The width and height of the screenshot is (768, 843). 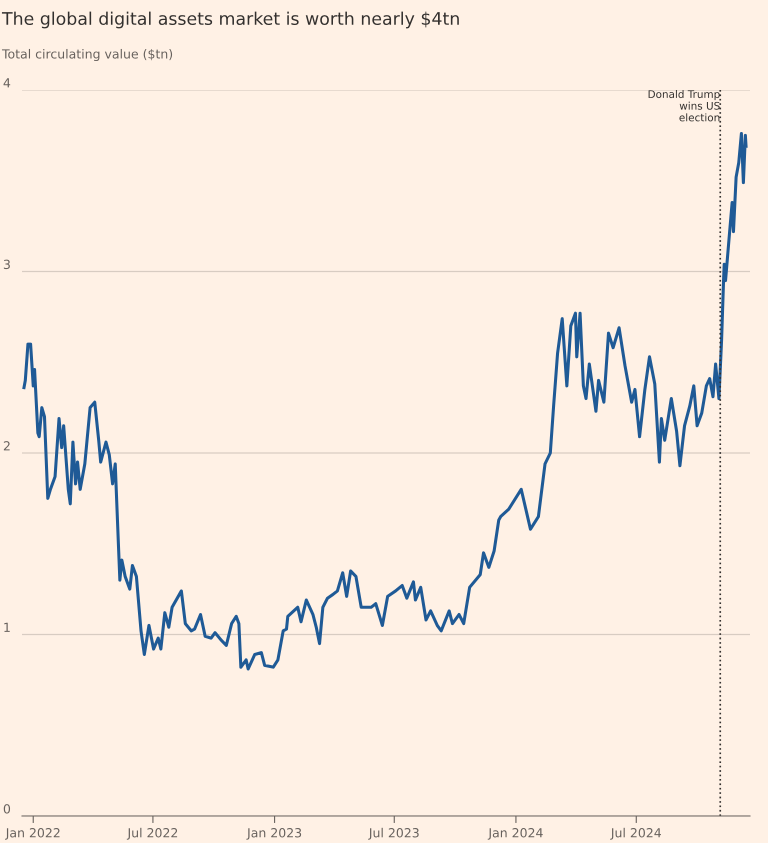 I want to click on y-tick-label: 2, so click(x=7, y=445).